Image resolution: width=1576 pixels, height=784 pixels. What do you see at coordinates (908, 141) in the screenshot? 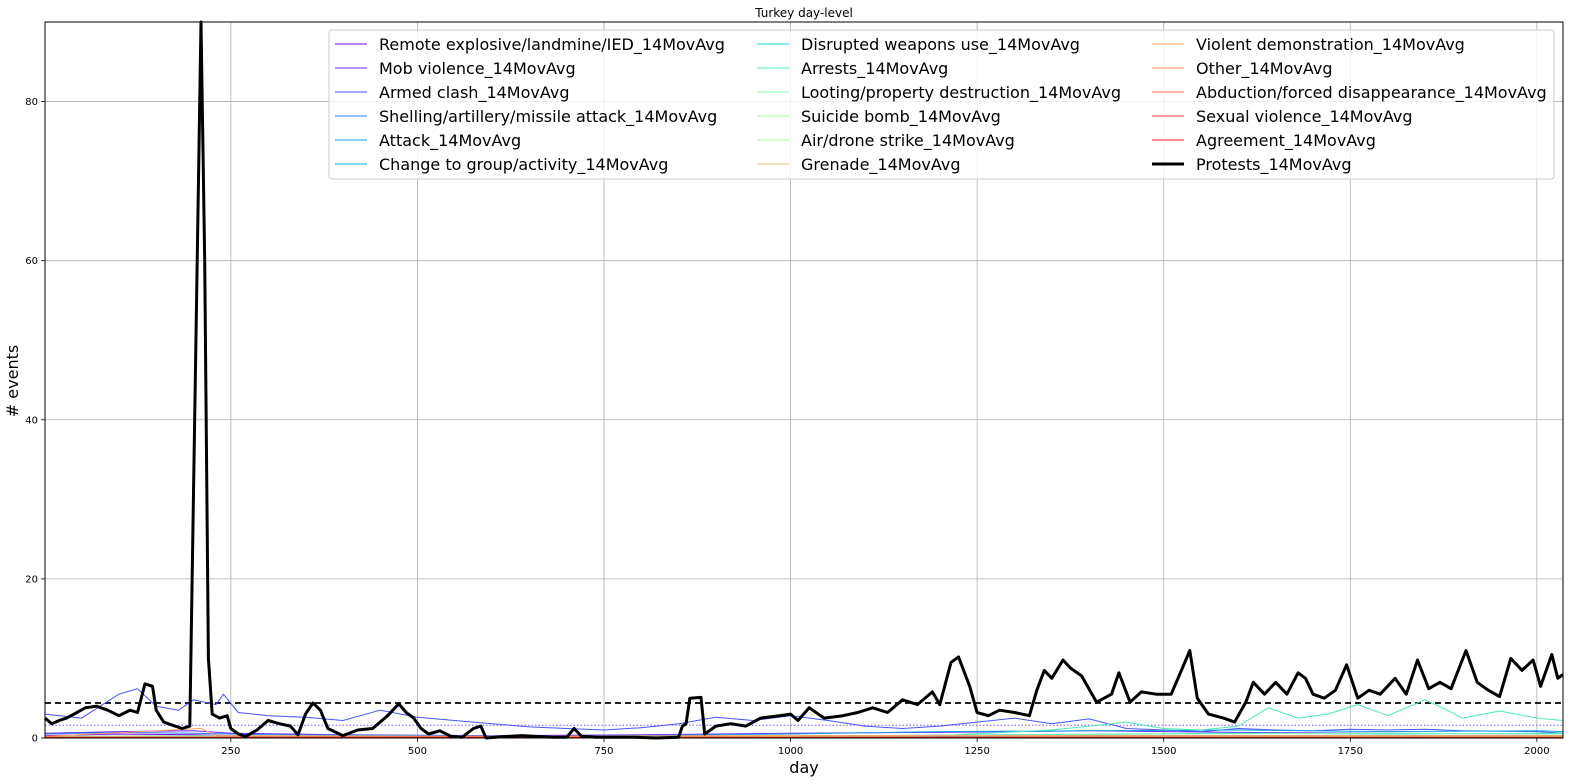
I see `legend-entry: Air/drone strike_14MovAvg` at bounding box center [908, 141].